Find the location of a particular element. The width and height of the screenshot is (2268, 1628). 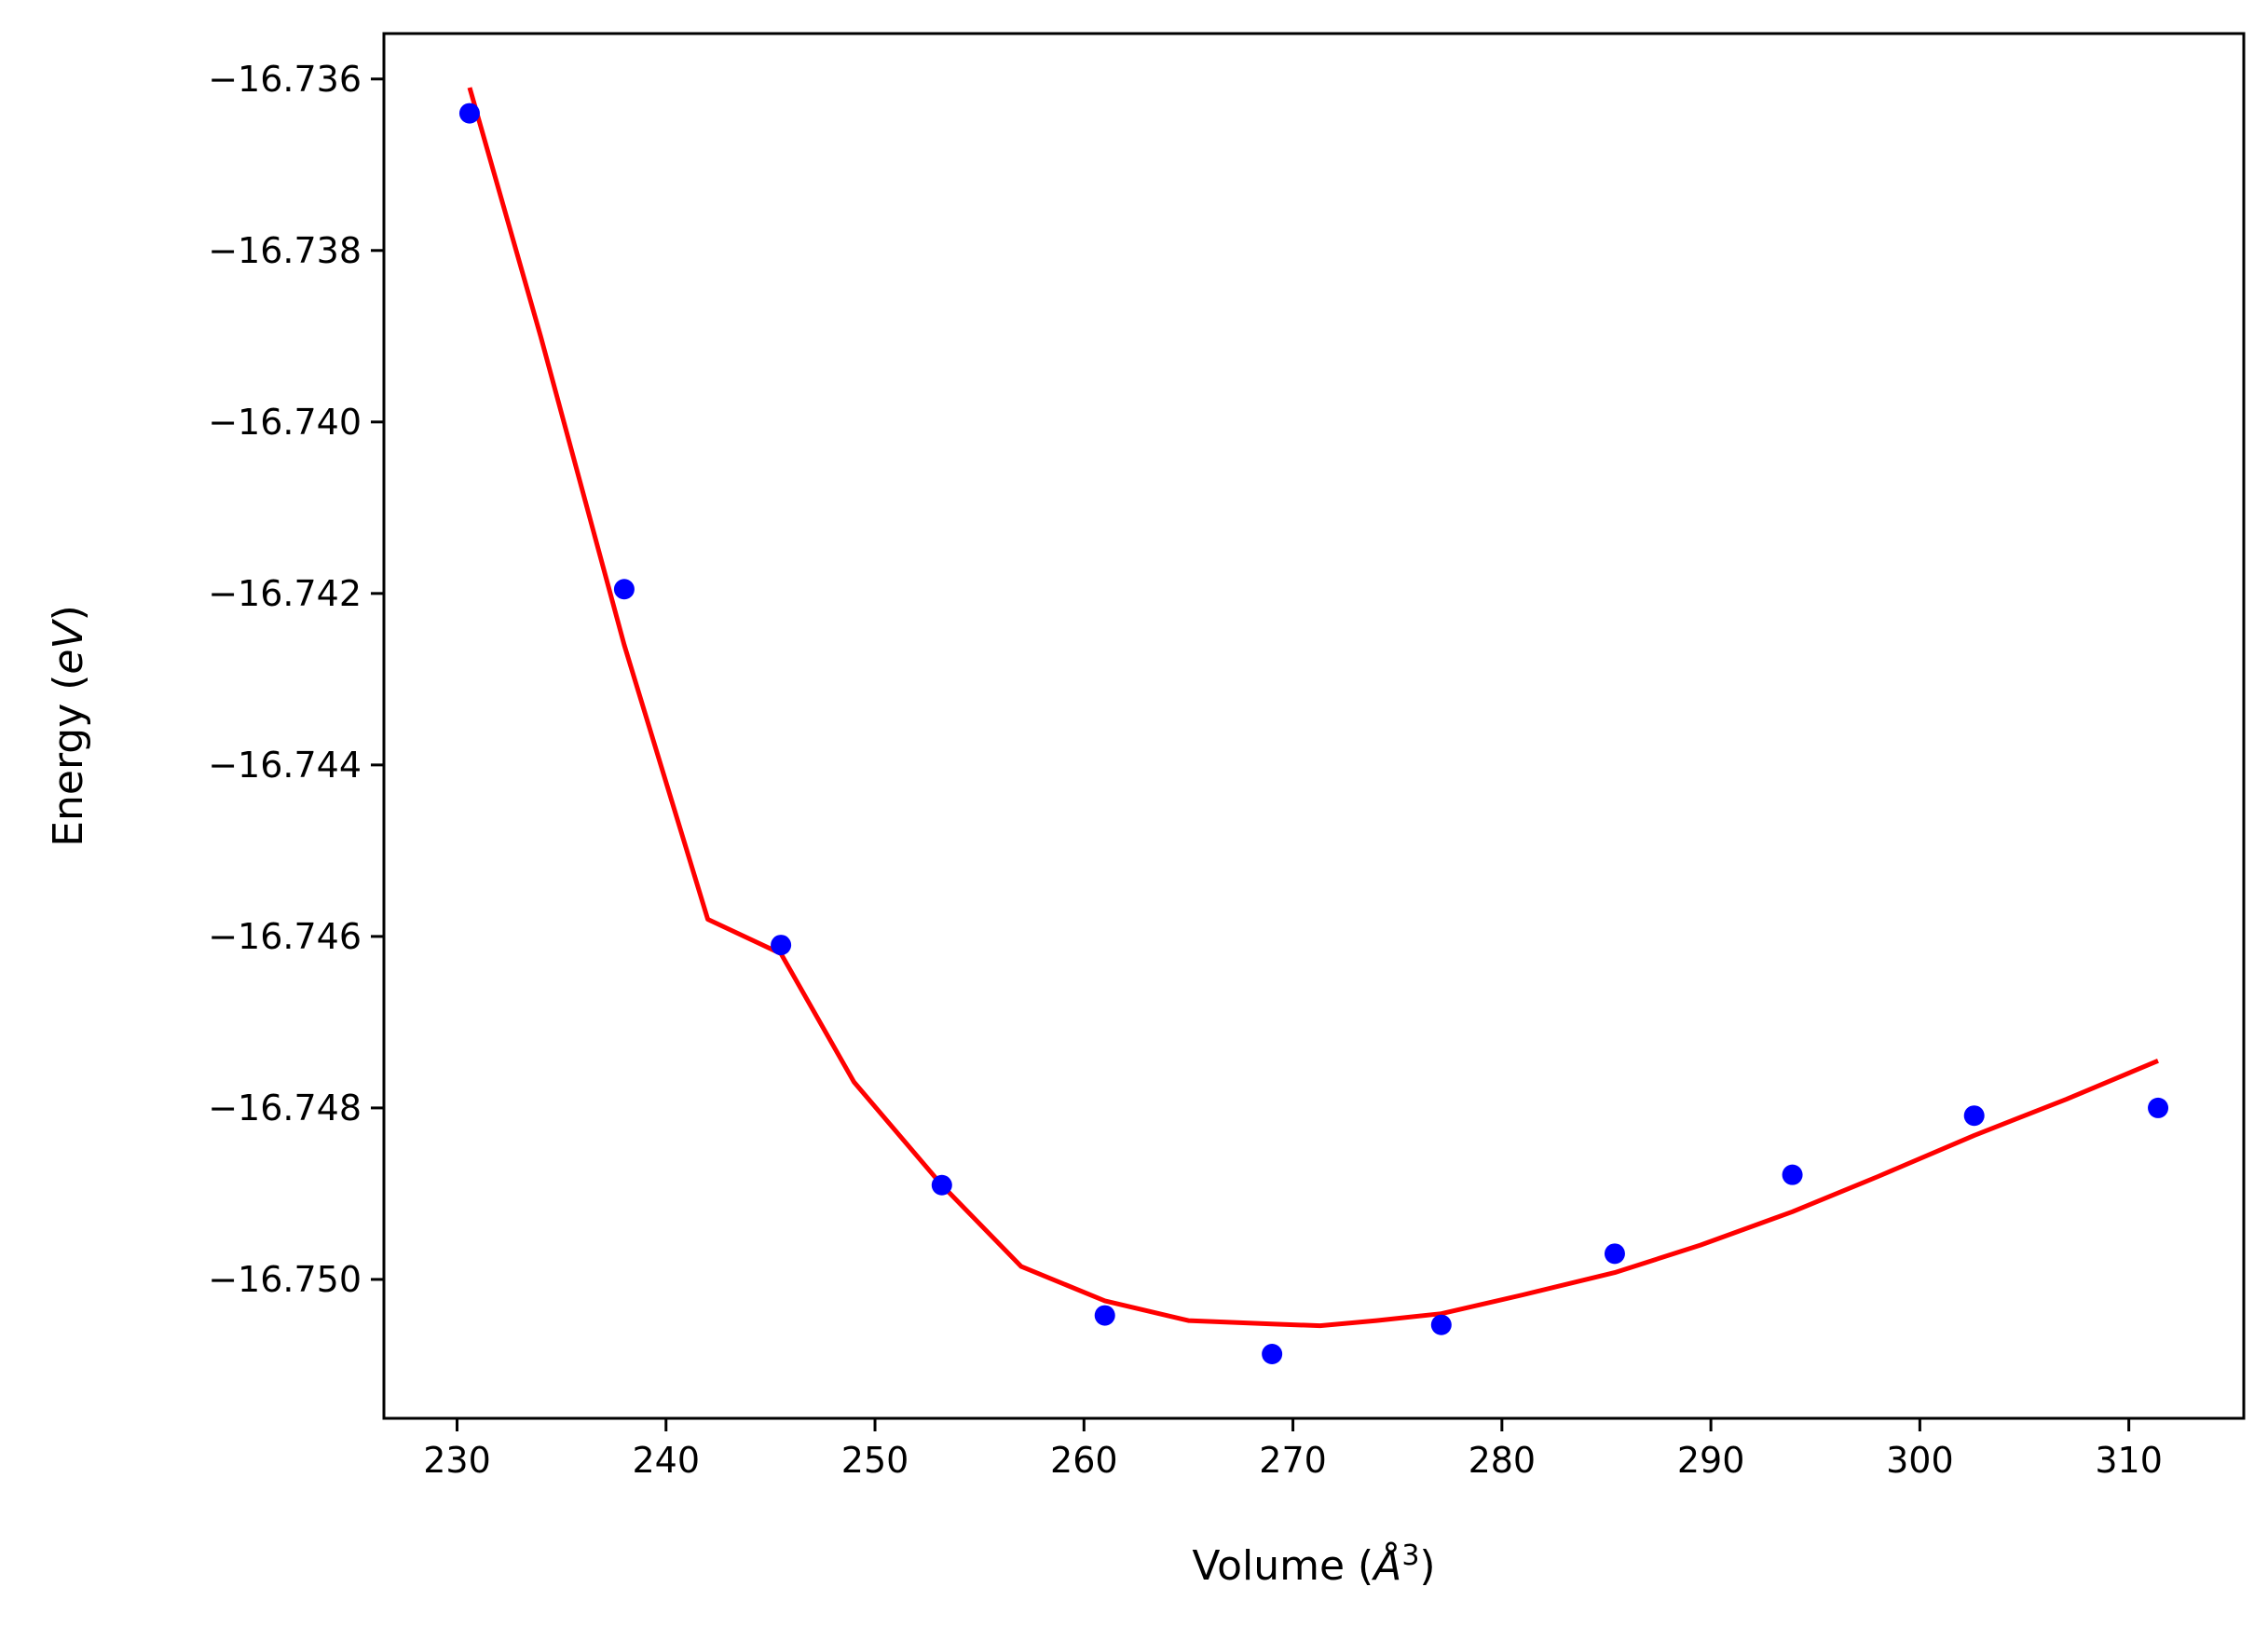

x-tick-label: 280 is located at coordinates (1503, 1461).